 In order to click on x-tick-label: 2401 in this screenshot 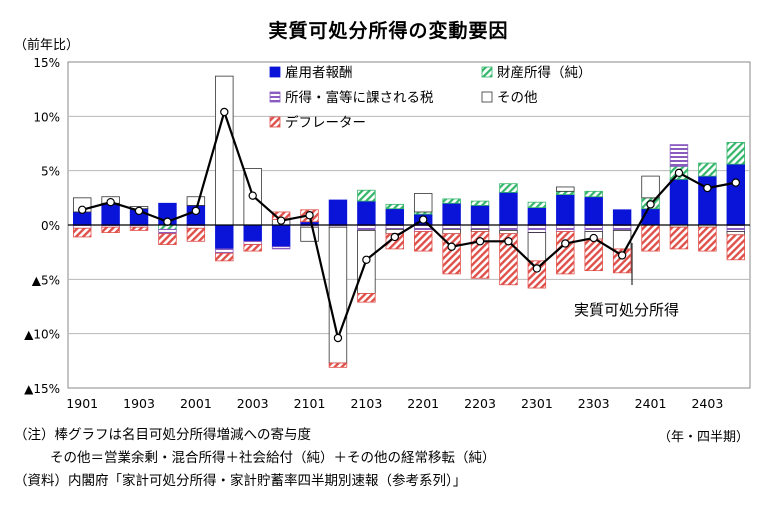, I will do `click(651, 403)`.